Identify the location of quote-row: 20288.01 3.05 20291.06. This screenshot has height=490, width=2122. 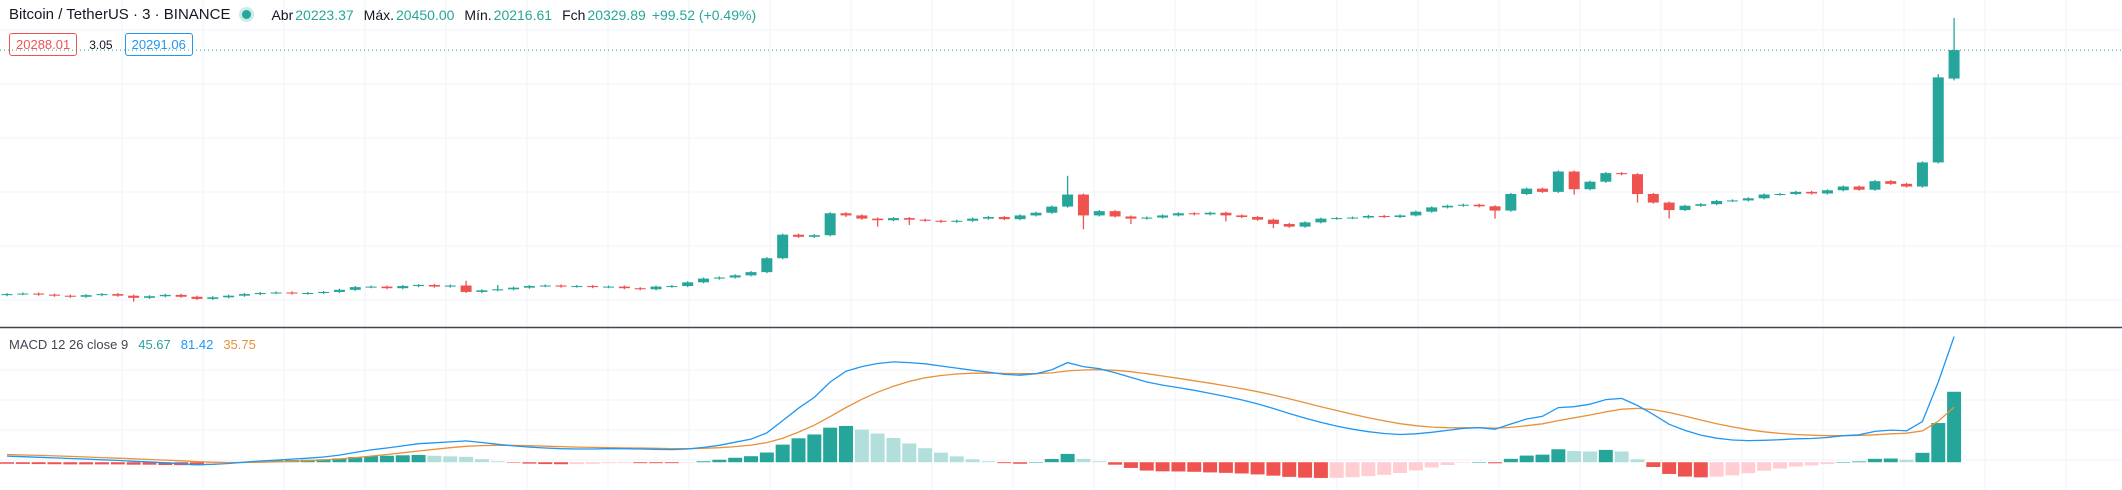
(101, 44).